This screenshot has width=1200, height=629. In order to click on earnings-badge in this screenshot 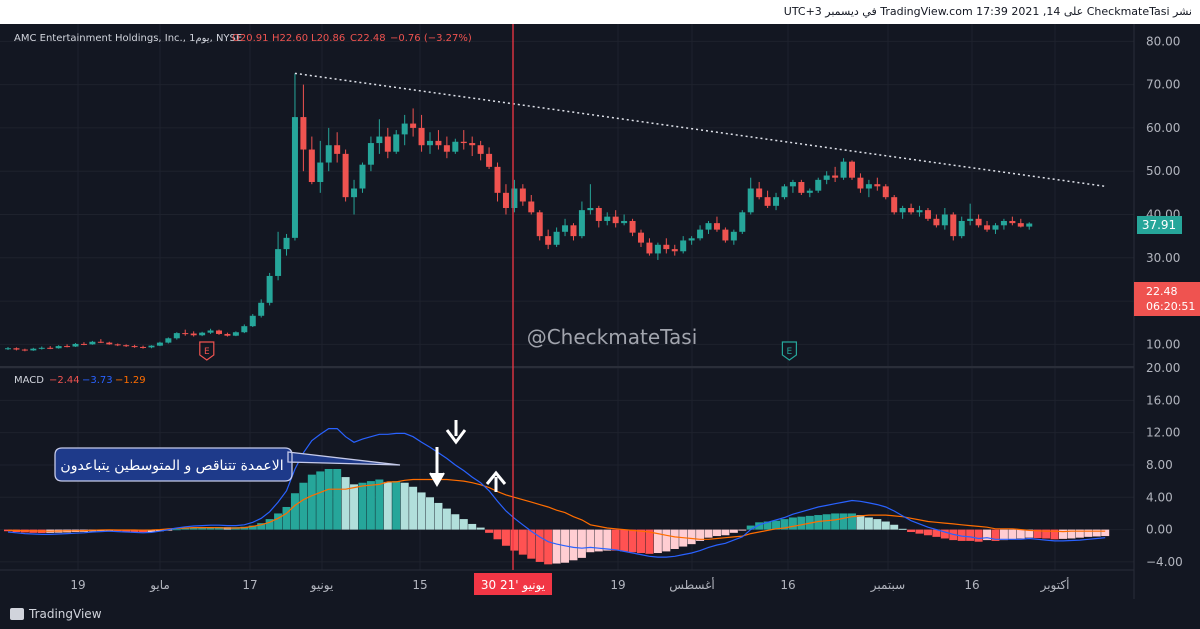, I will do `click(789, 351)`.